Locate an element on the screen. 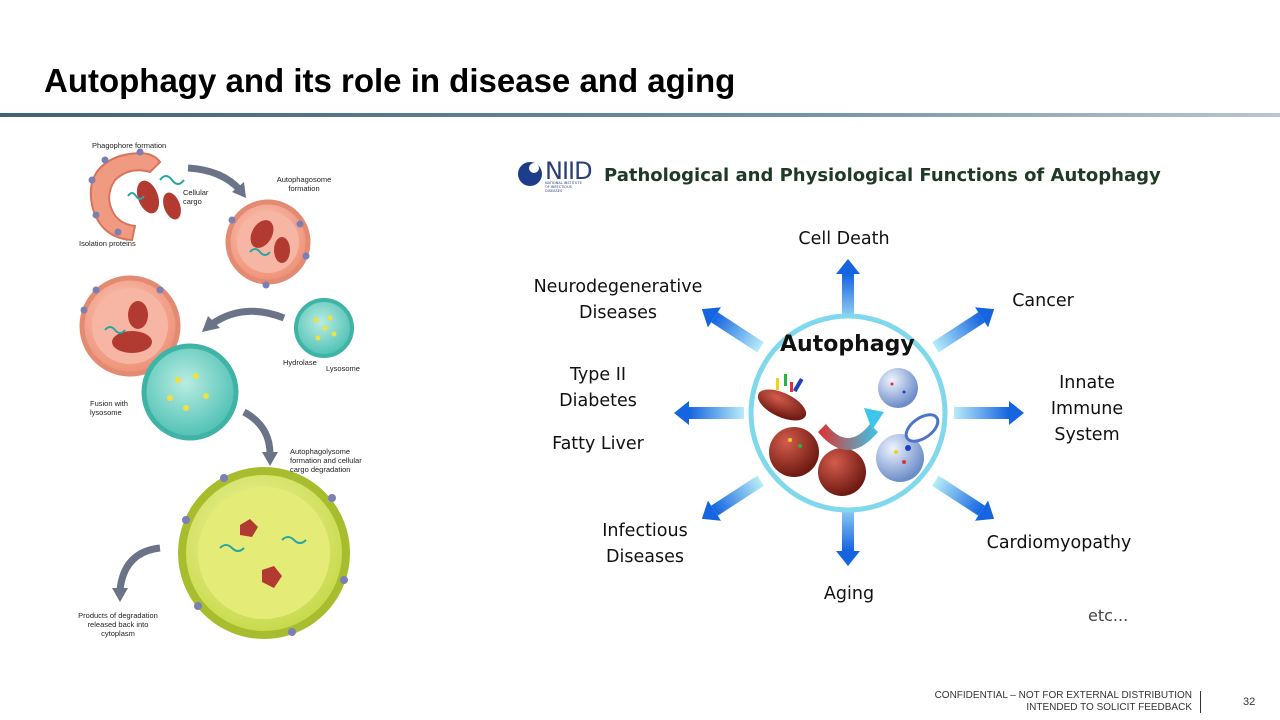 This screenshot has height=720, width=1280. autophagosome-illustration is located at coordinates (268, 244).